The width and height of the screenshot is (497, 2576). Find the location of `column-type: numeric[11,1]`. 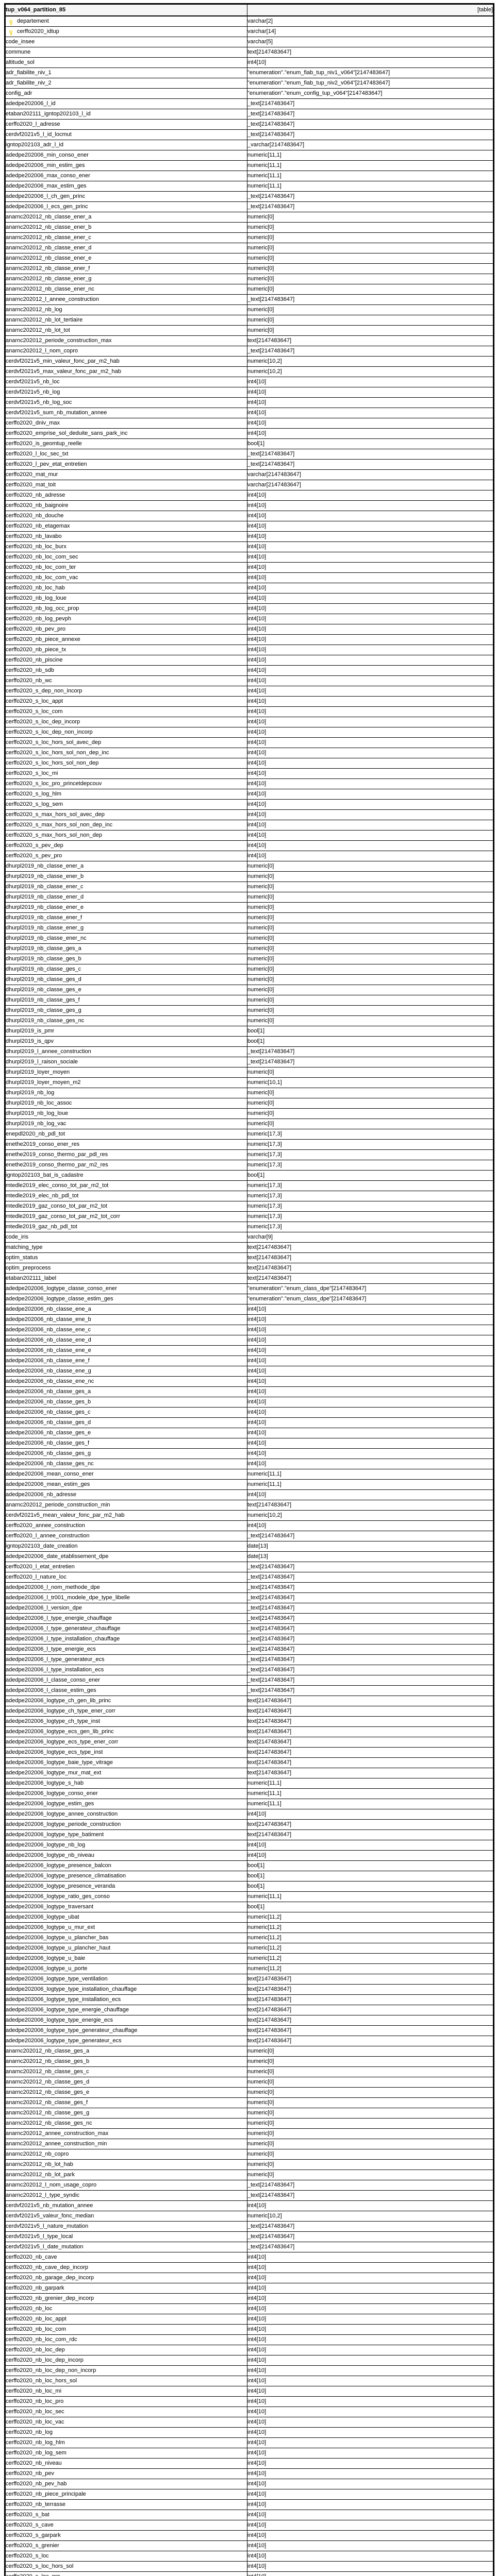

column-type: numeric[11,1] is located at coordinates (370, 1804).